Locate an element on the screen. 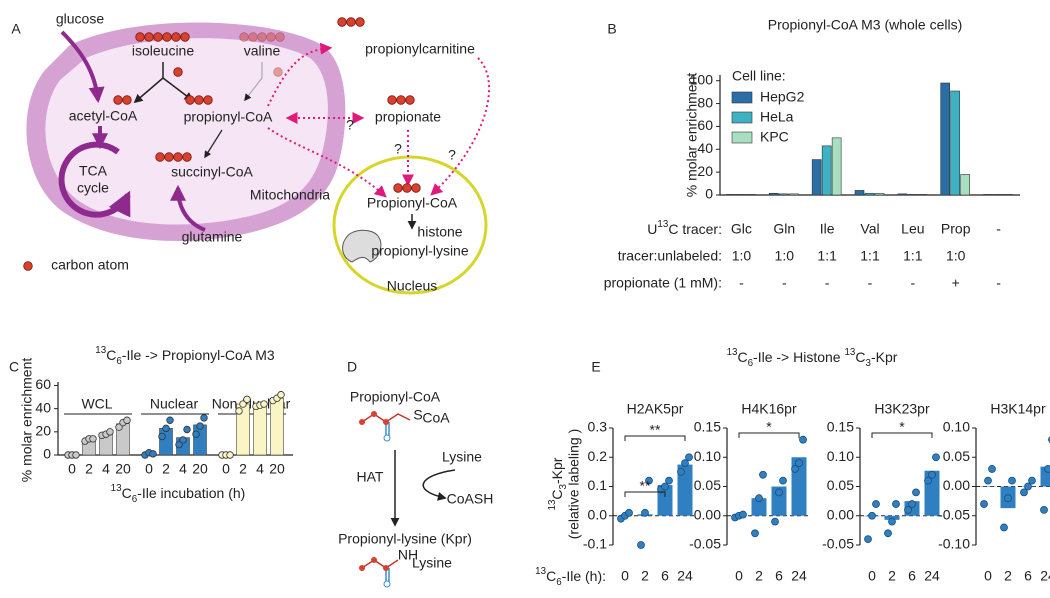  dotted-arrows is located at coordinates (379, 120).